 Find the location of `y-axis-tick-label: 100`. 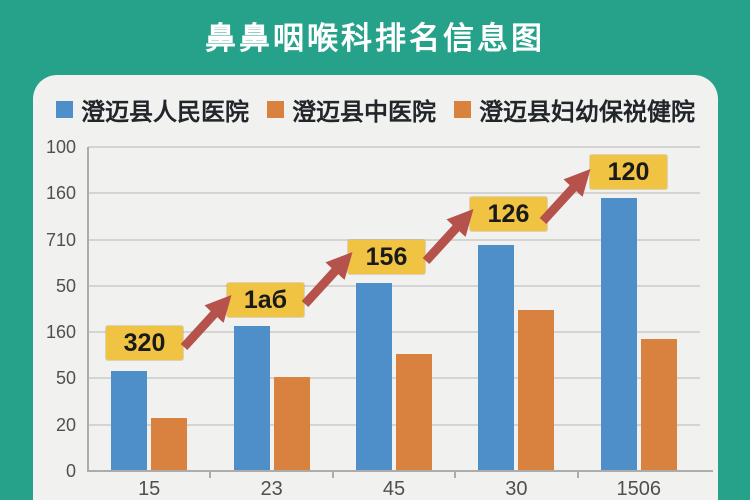

y-axis-tick-label: 100 is located at coordinates (60, 147).